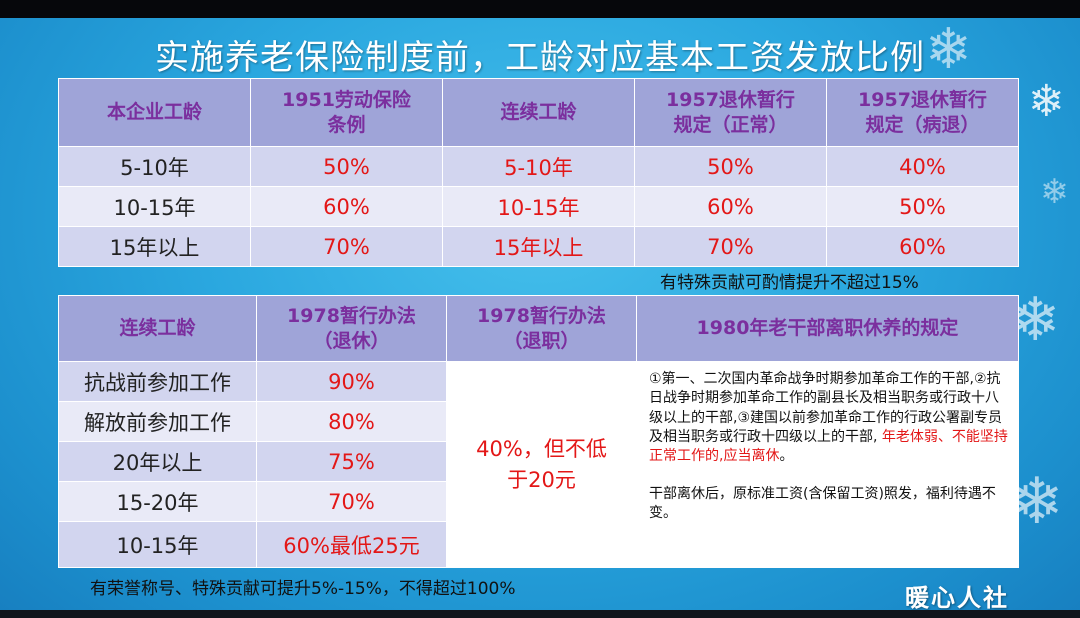  I want to click on merged-resign-ratio: 40%，但不低 于20元, so click(541, 464).